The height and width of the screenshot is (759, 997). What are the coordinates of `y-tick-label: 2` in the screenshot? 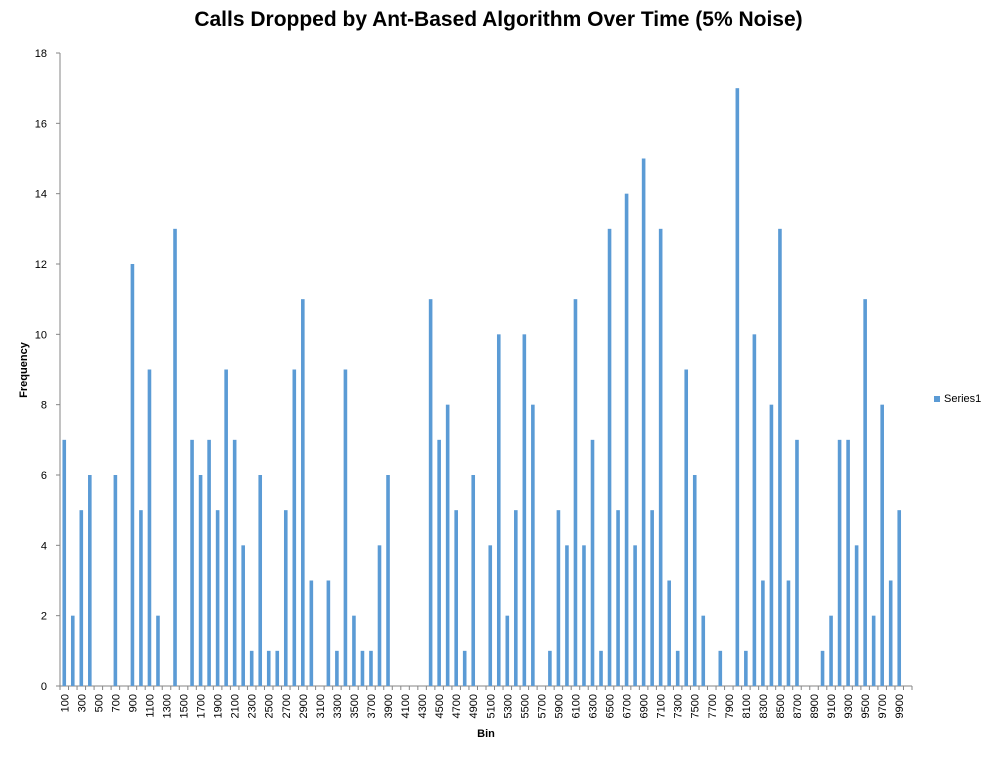 It's located at (44, 617).